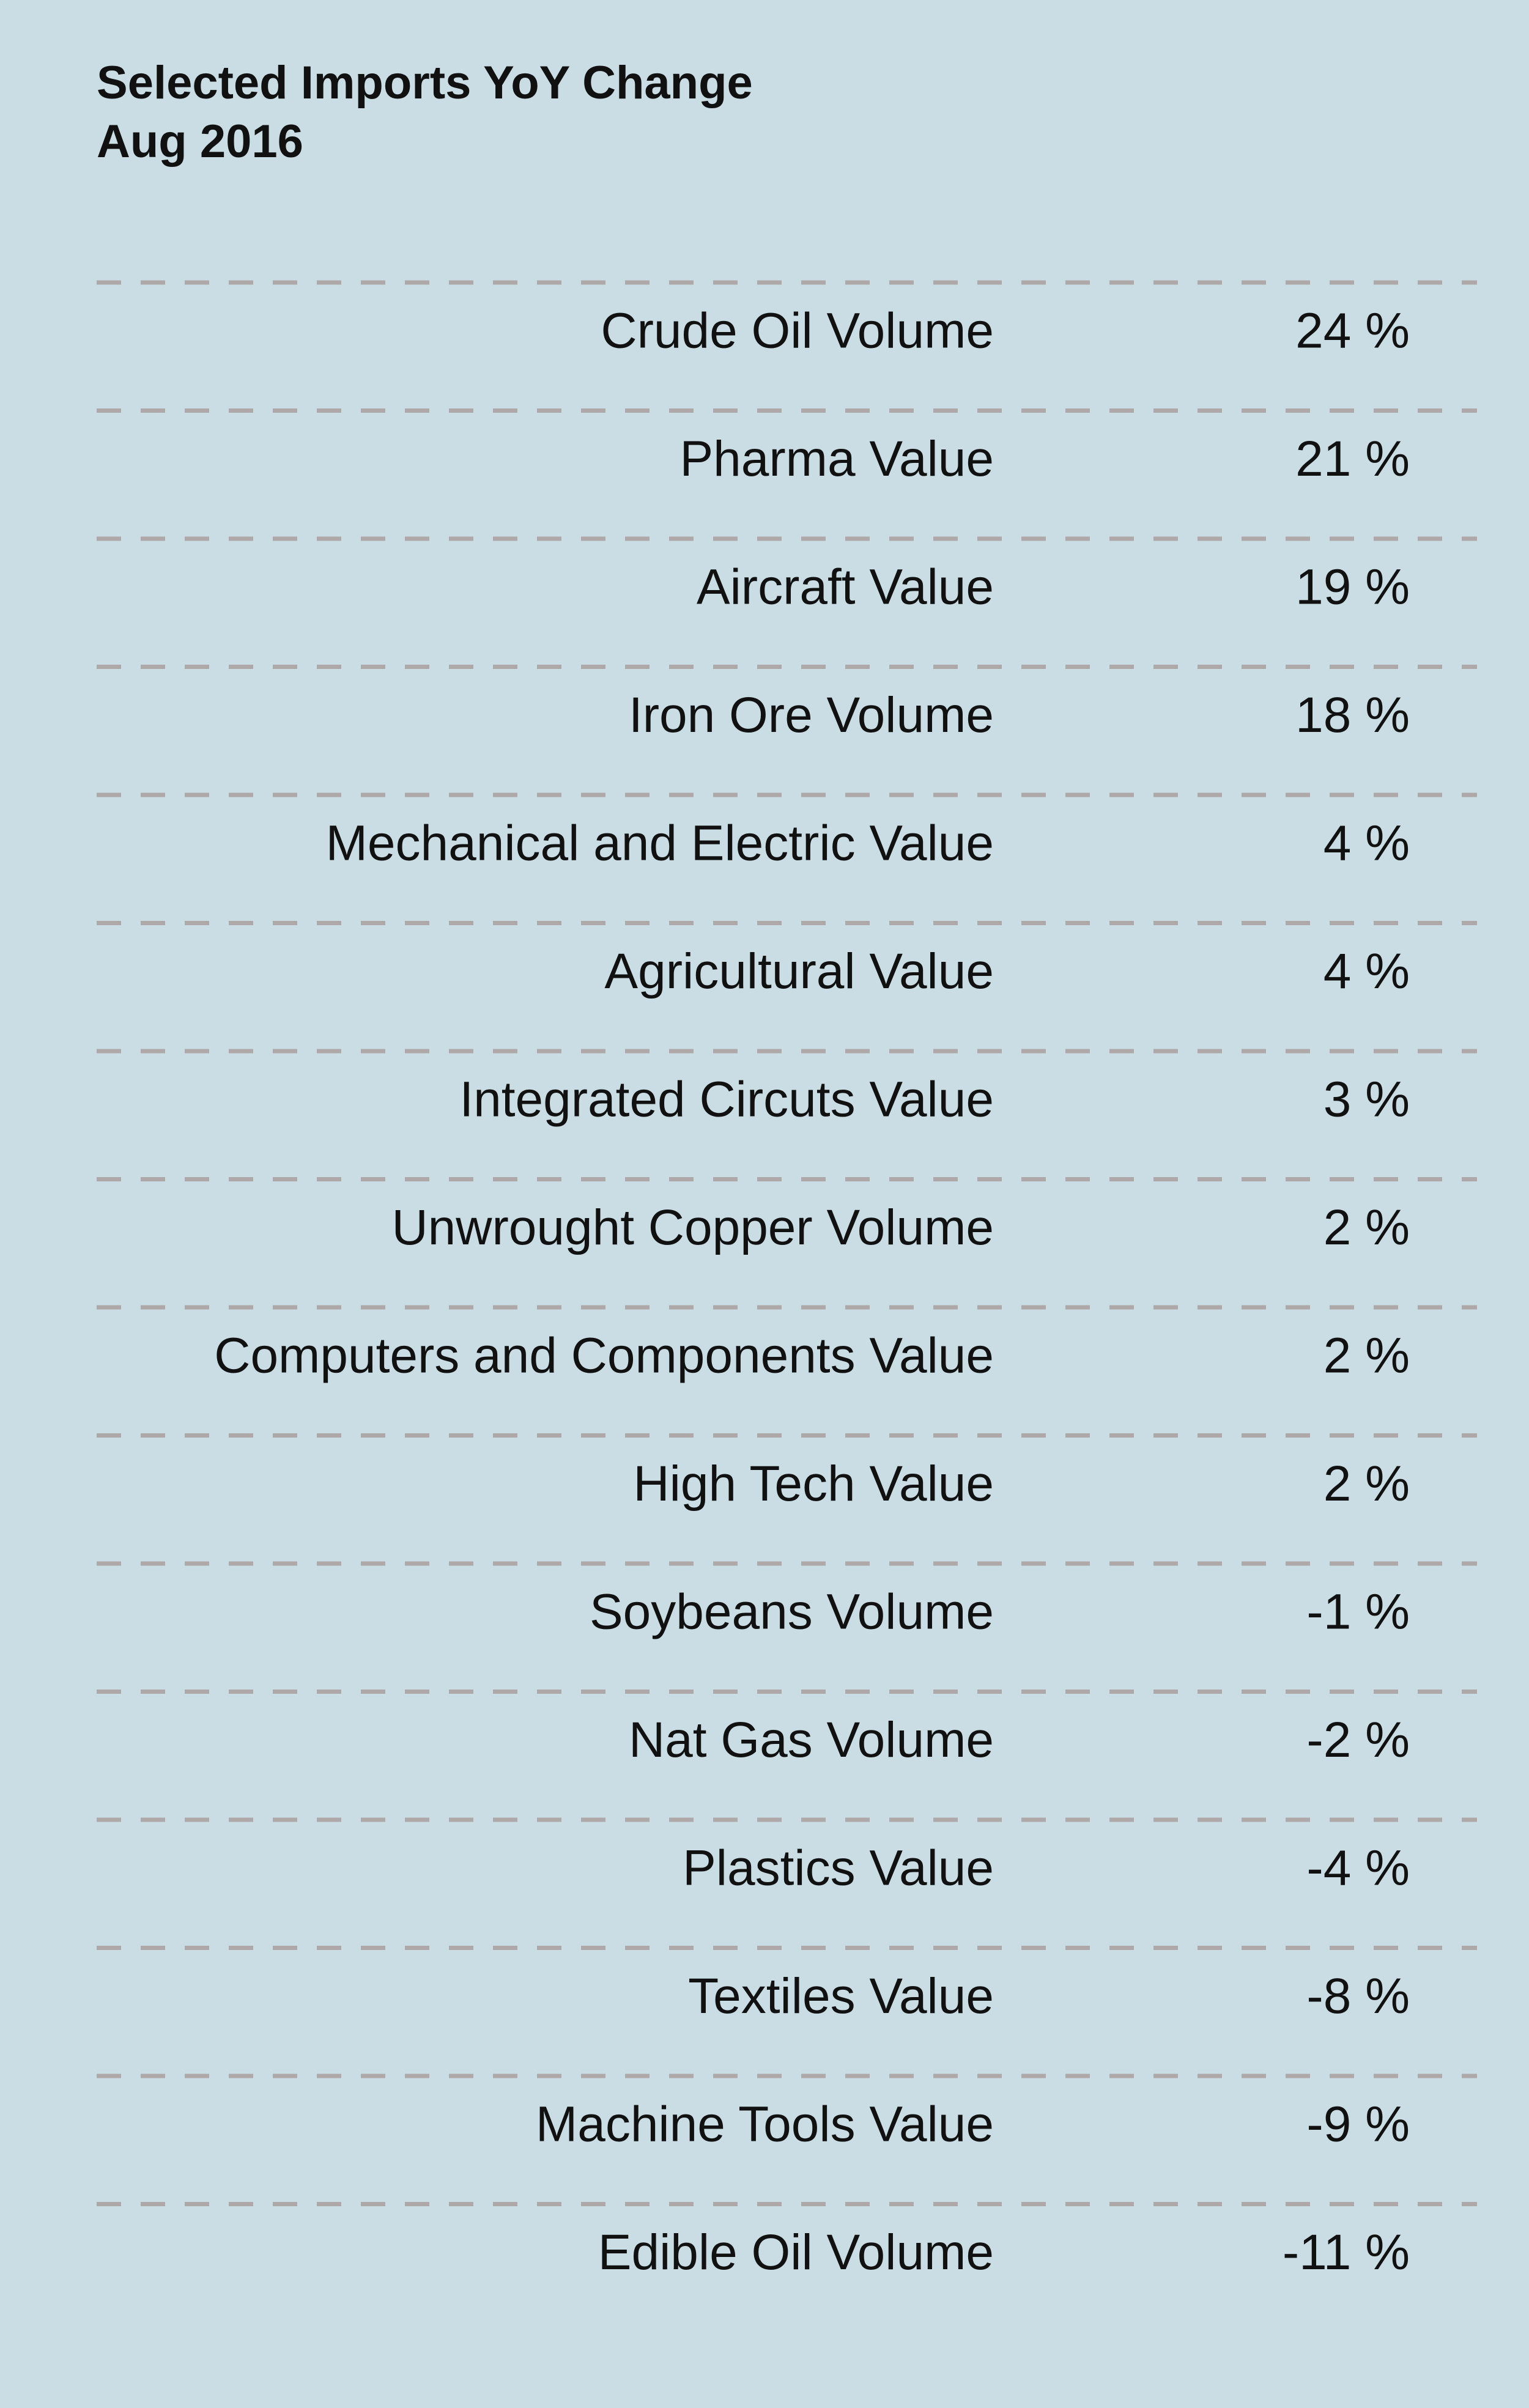  What do you see at coordinates (811, 1740) in the screenshot?
I see `row-label: Nat Gas Volume` at bounding box center [811, 1740].